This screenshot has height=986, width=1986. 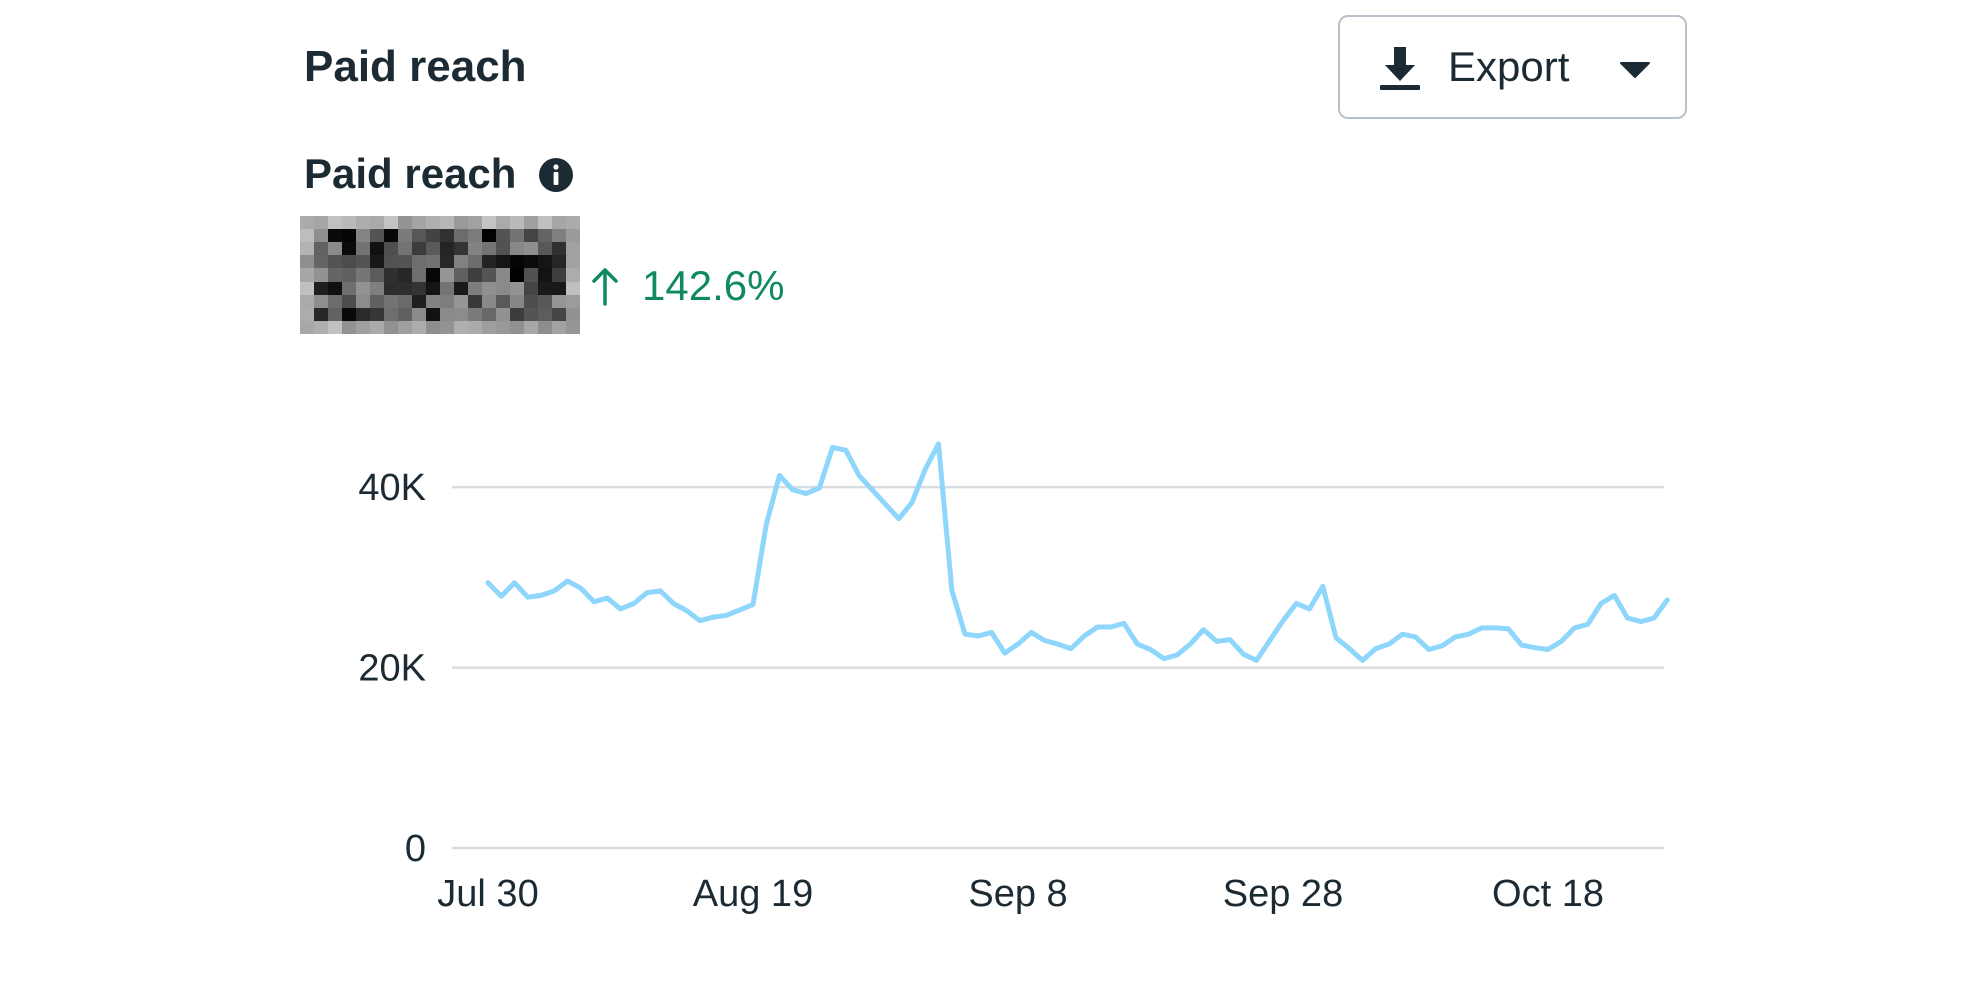 I want to click on caret-down-icon, so click(x=1635, y=70).